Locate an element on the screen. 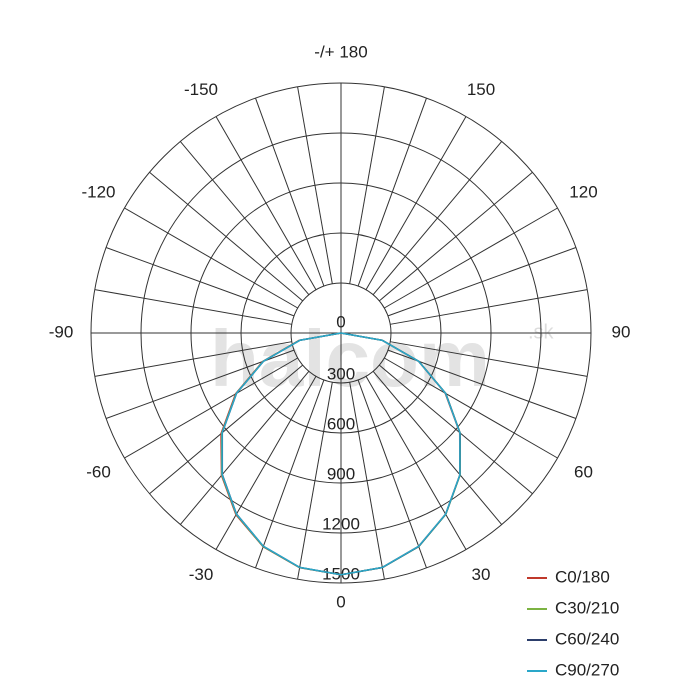  r-tick-label: 600 is located at coordinates (341, 423).